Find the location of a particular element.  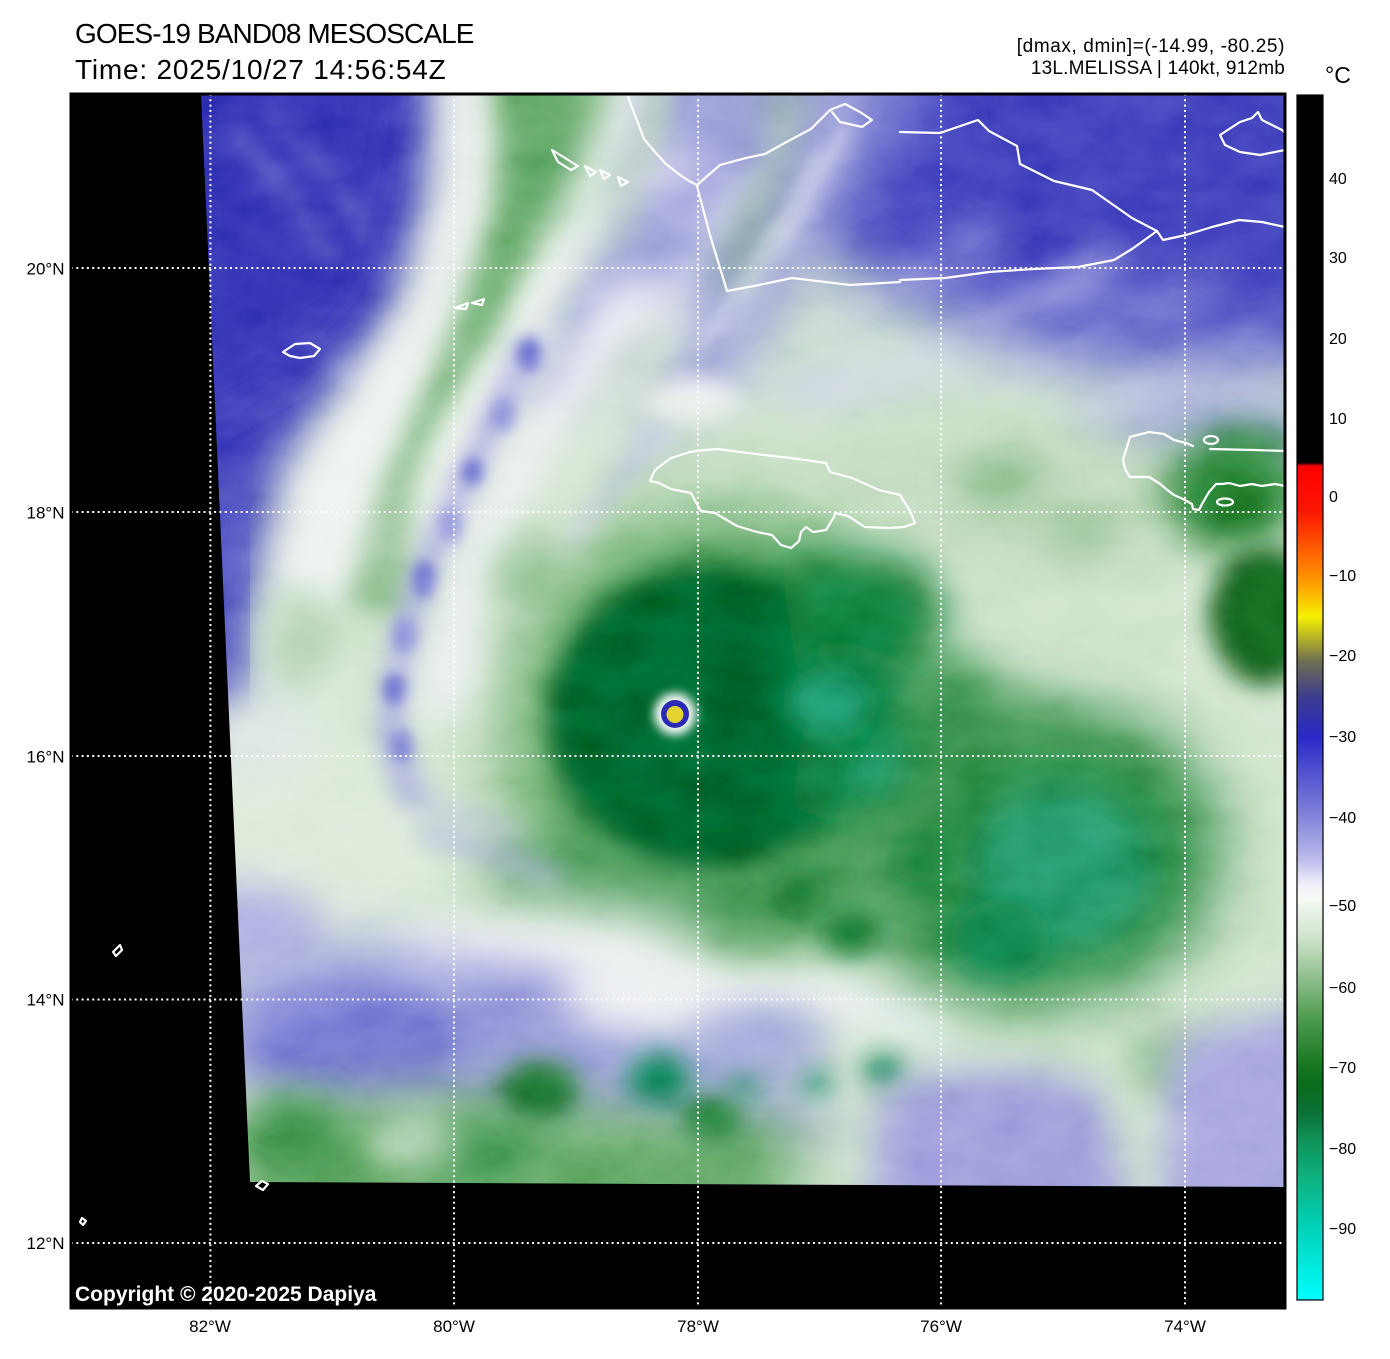

svg-text: 14°N is located at coordinates (46, 1000).